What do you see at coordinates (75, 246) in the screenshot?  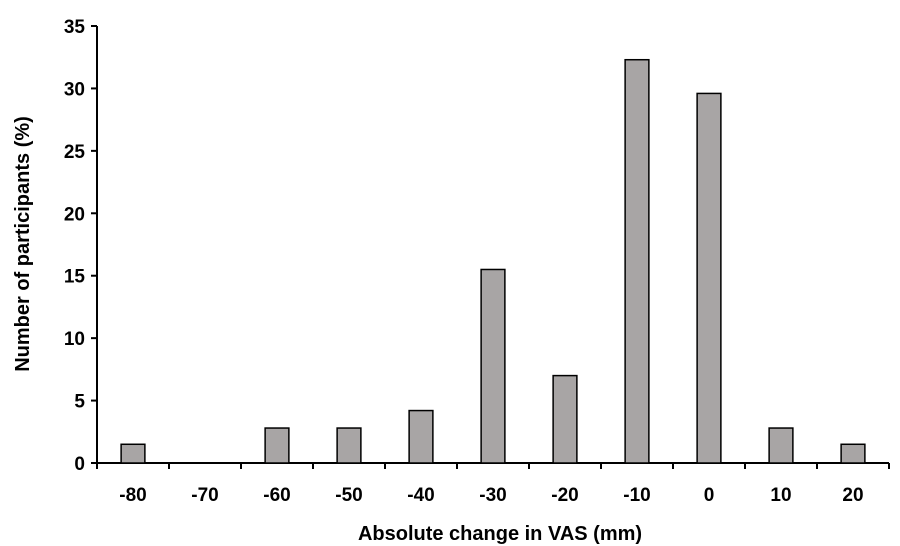 I see `y-tick-labels: 0 5 10 15 20 25 30 35` at bounding box center [75, 246].